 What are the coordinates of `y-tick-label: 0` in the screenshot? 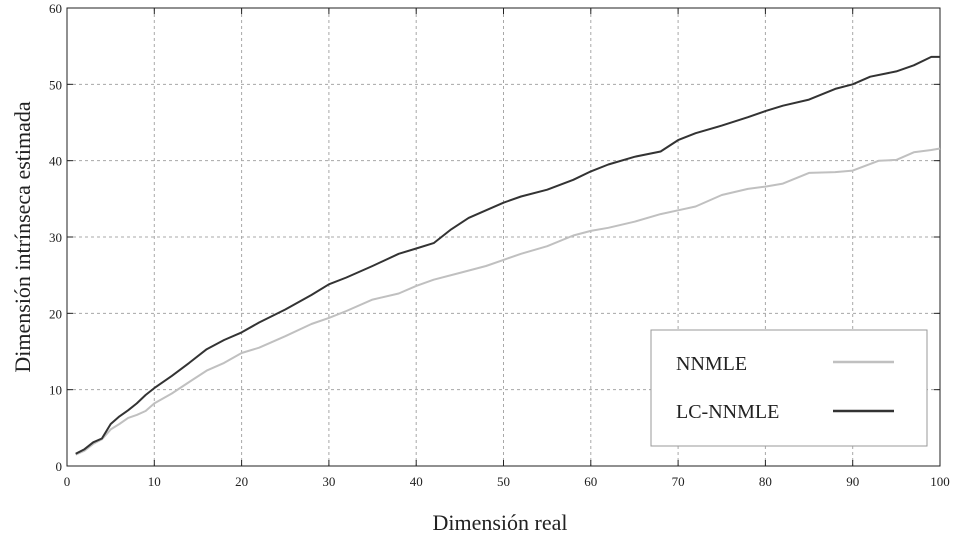 It's located at (59, 466).